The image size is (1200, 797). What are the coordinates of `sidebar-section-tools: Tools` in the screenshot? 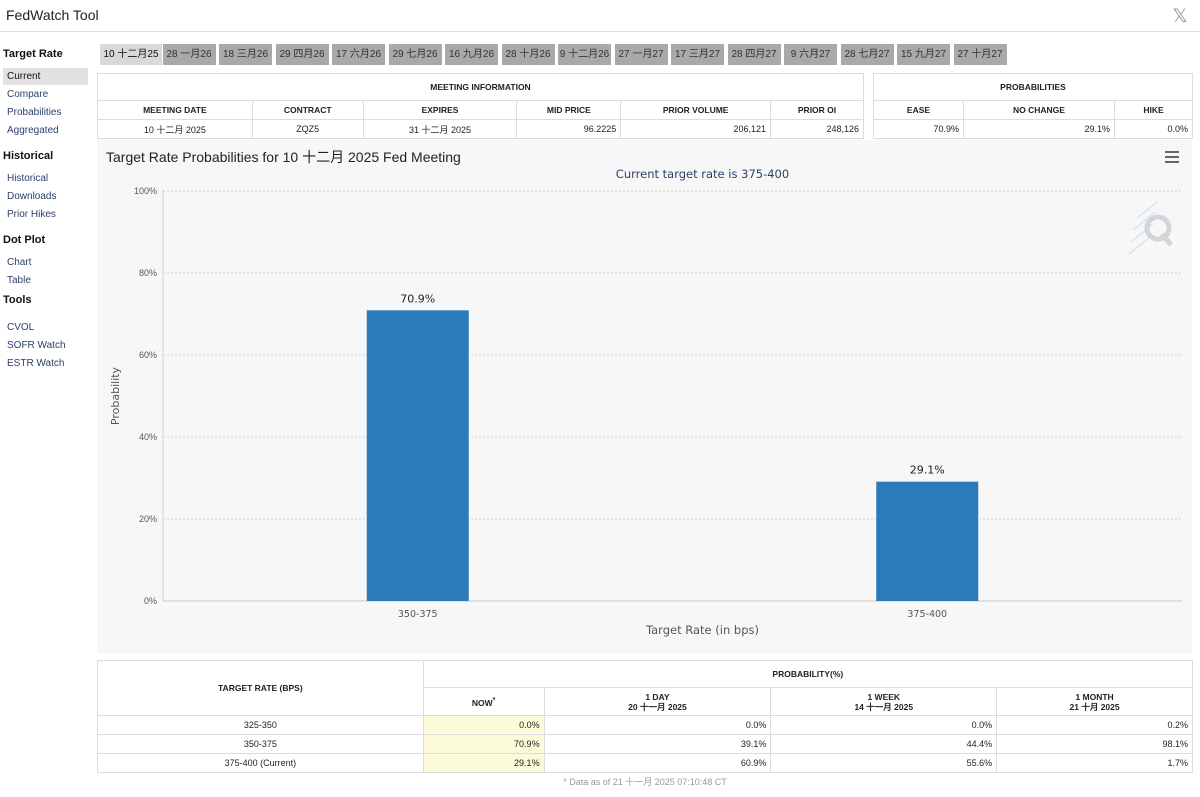 It's located at (17, 300).